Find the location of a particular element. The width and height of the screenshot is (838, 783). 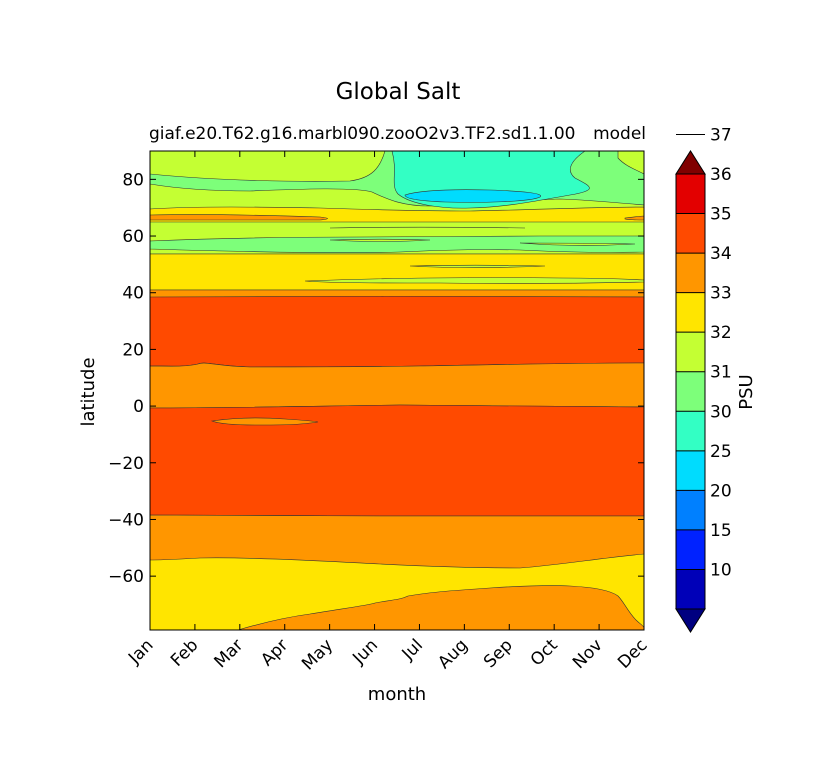

colorbar-tick-label: 30 is located at coordinates (721, 412).